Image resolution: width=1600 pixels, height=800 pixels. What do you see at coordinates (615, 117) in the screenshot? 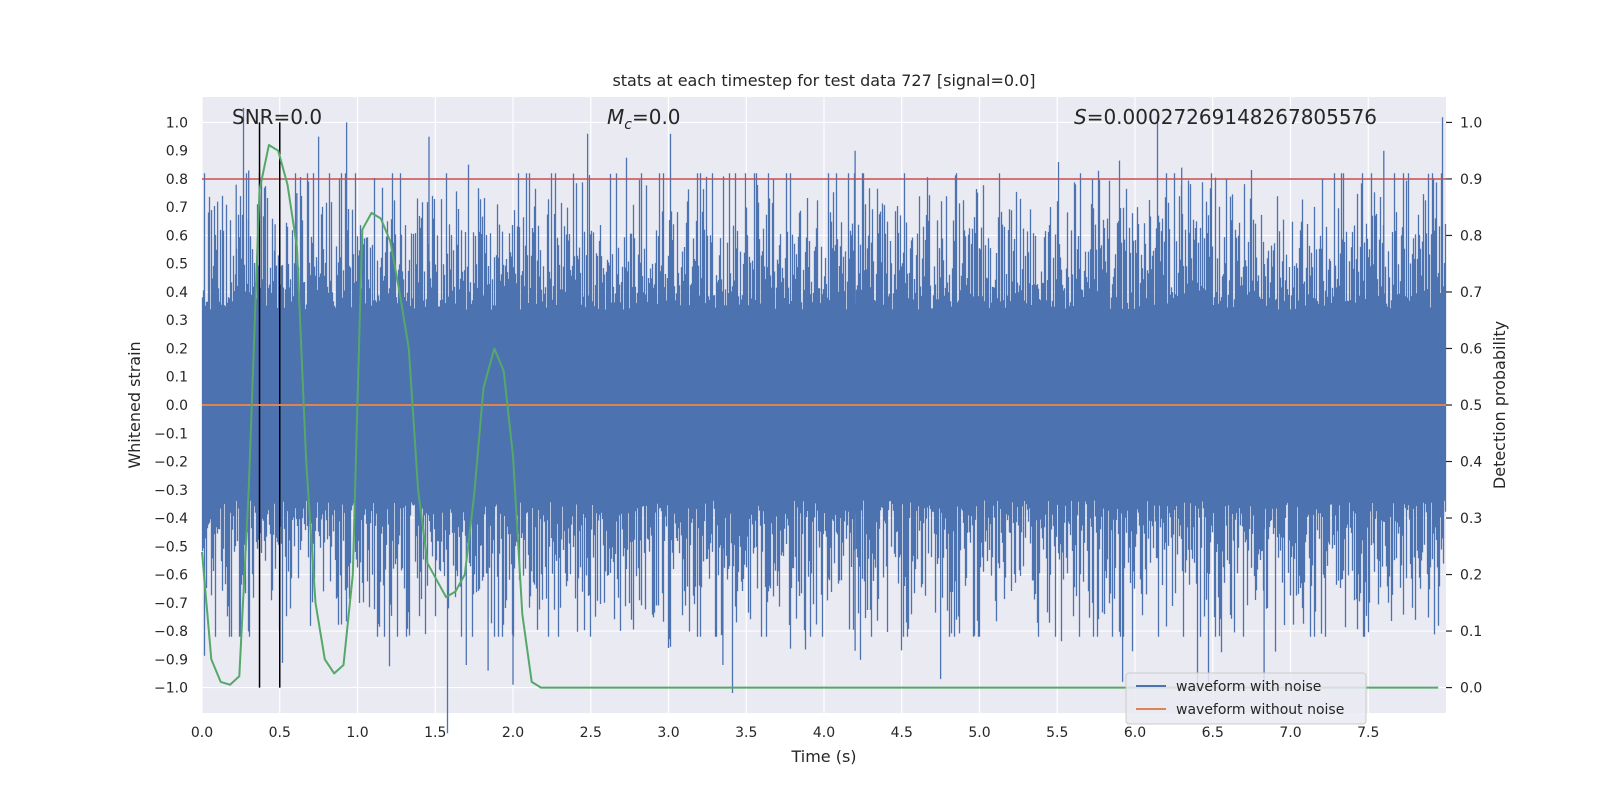
I see `mc-symbol: M` at bounding box center [615, 117].